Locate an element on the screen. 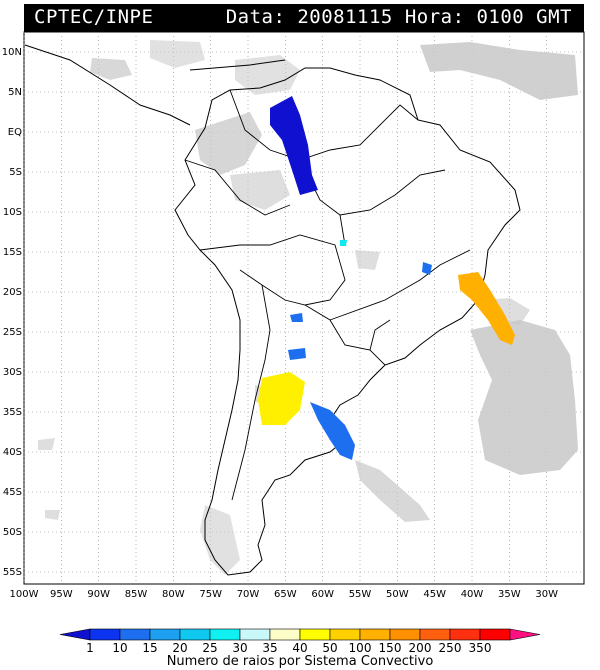  legend-tick: 15 is located at coordinates (149, 648).